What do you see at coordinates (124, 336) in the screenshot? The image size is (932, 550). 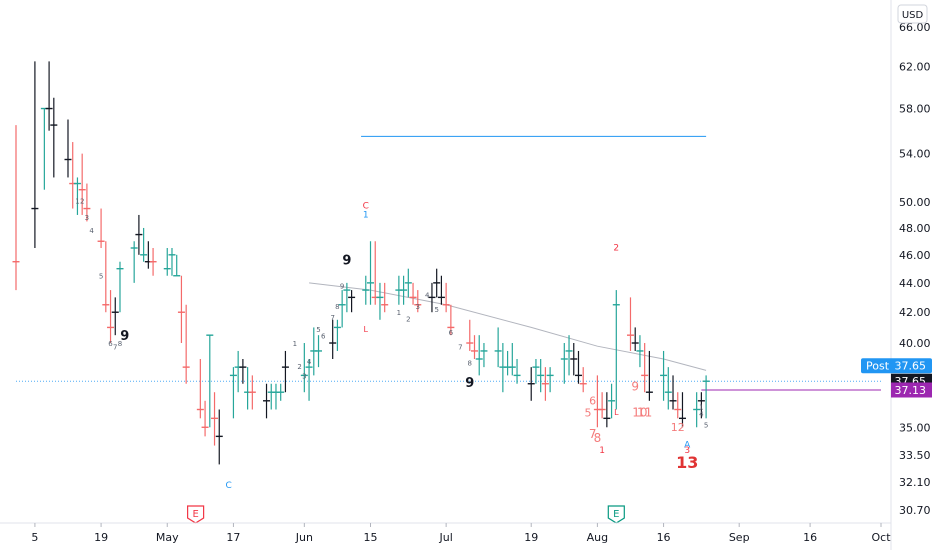 I see `chart-annotation: 9` at bounding box center [124, 336].